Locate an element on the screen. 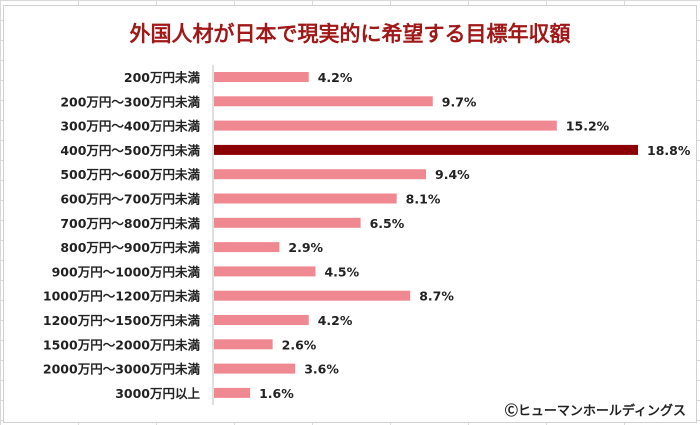  category-label: 700万円～800万円未満 is located at coordinates (130, 223).